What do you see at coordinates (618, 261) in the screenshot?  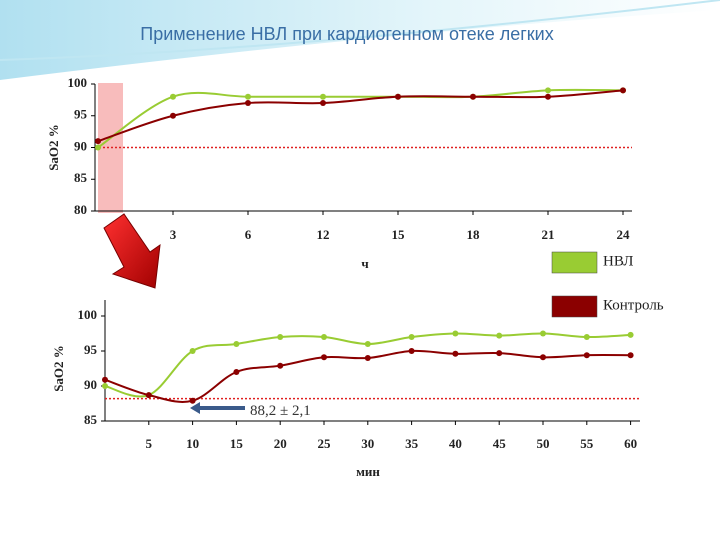 I see `legend-label: НВЛ` at bounding box center [618, 261].